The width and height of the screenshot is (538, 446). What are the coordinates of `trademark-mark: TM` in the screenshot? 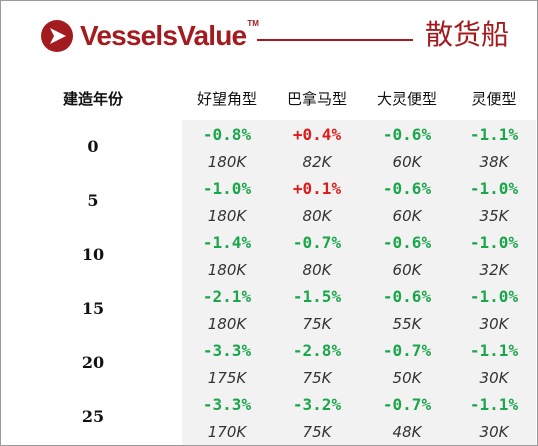 It's located at (253, 23).